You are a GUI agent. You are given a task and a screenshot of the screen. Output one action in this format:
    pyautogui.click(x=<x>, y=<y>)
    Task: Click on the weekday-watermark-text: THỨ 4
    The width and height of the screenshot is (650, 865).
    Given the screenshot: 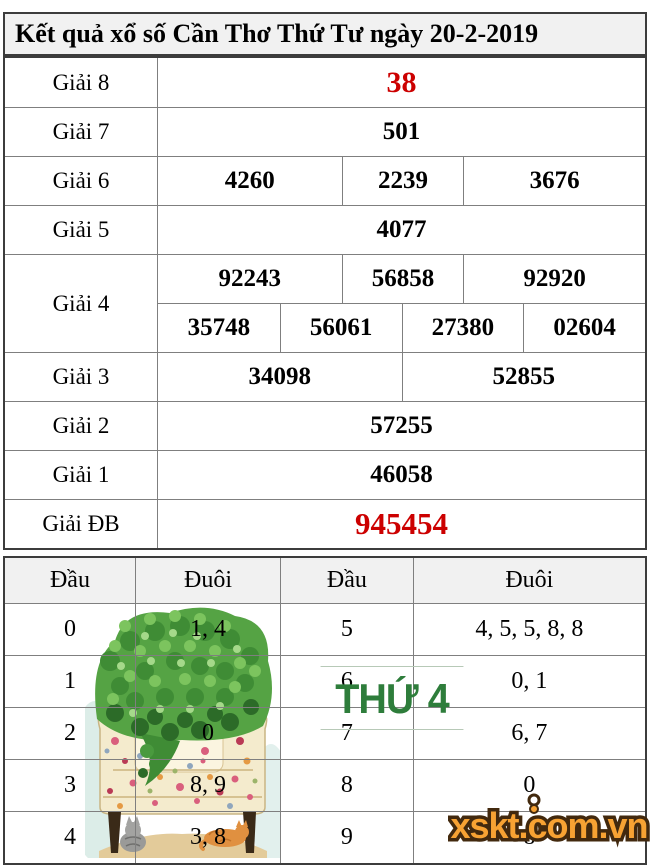 What is the action you would take?
    pyautogui.click(x=392, y=698)
    